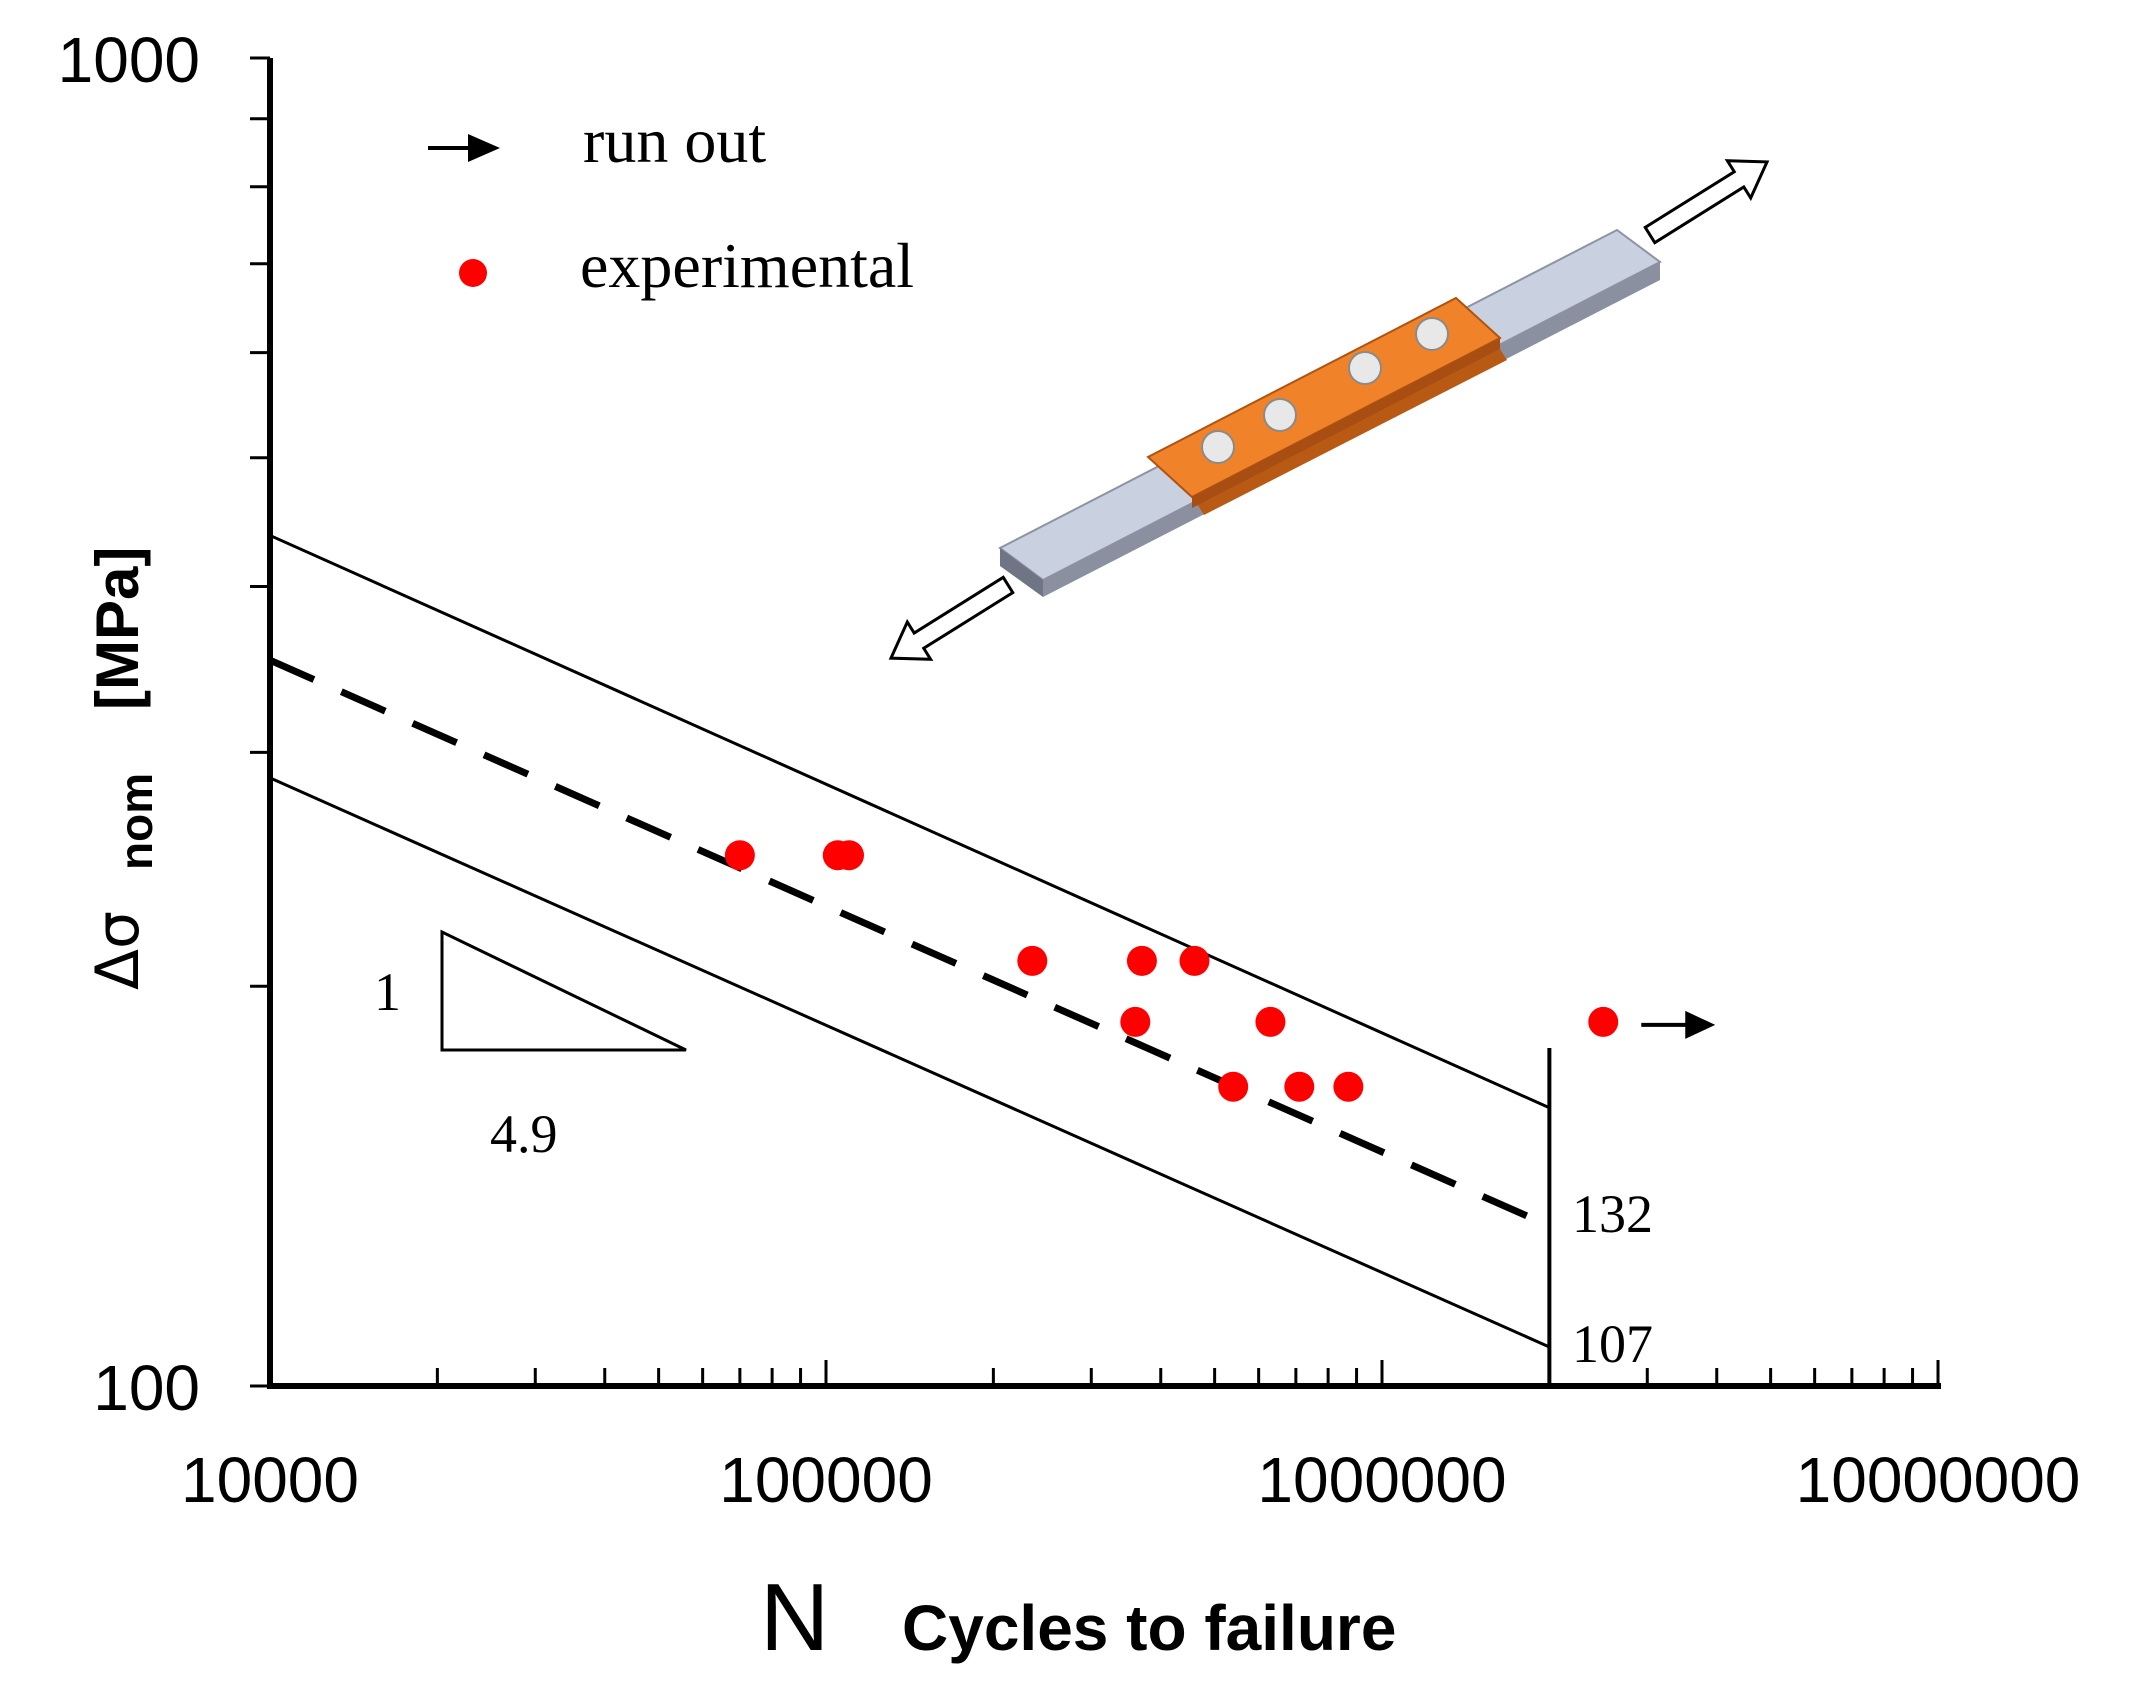  I want to click on mean-value-label: 132, so click(1612, 1214).